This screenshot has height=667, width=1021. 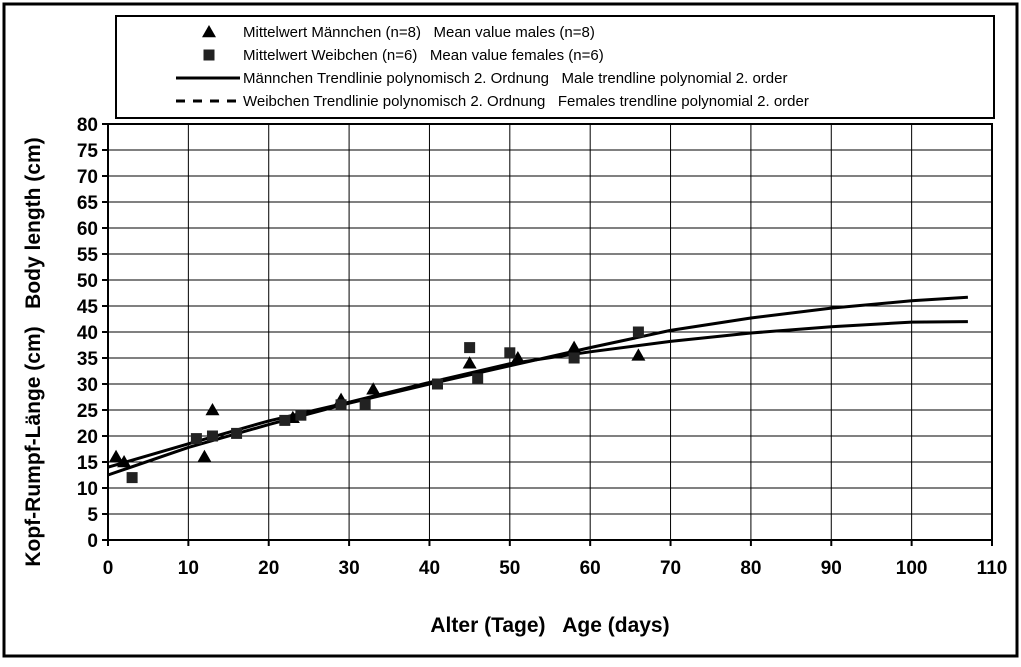 I want to click on x-tick-label: 100, so click(x=912, y=568).